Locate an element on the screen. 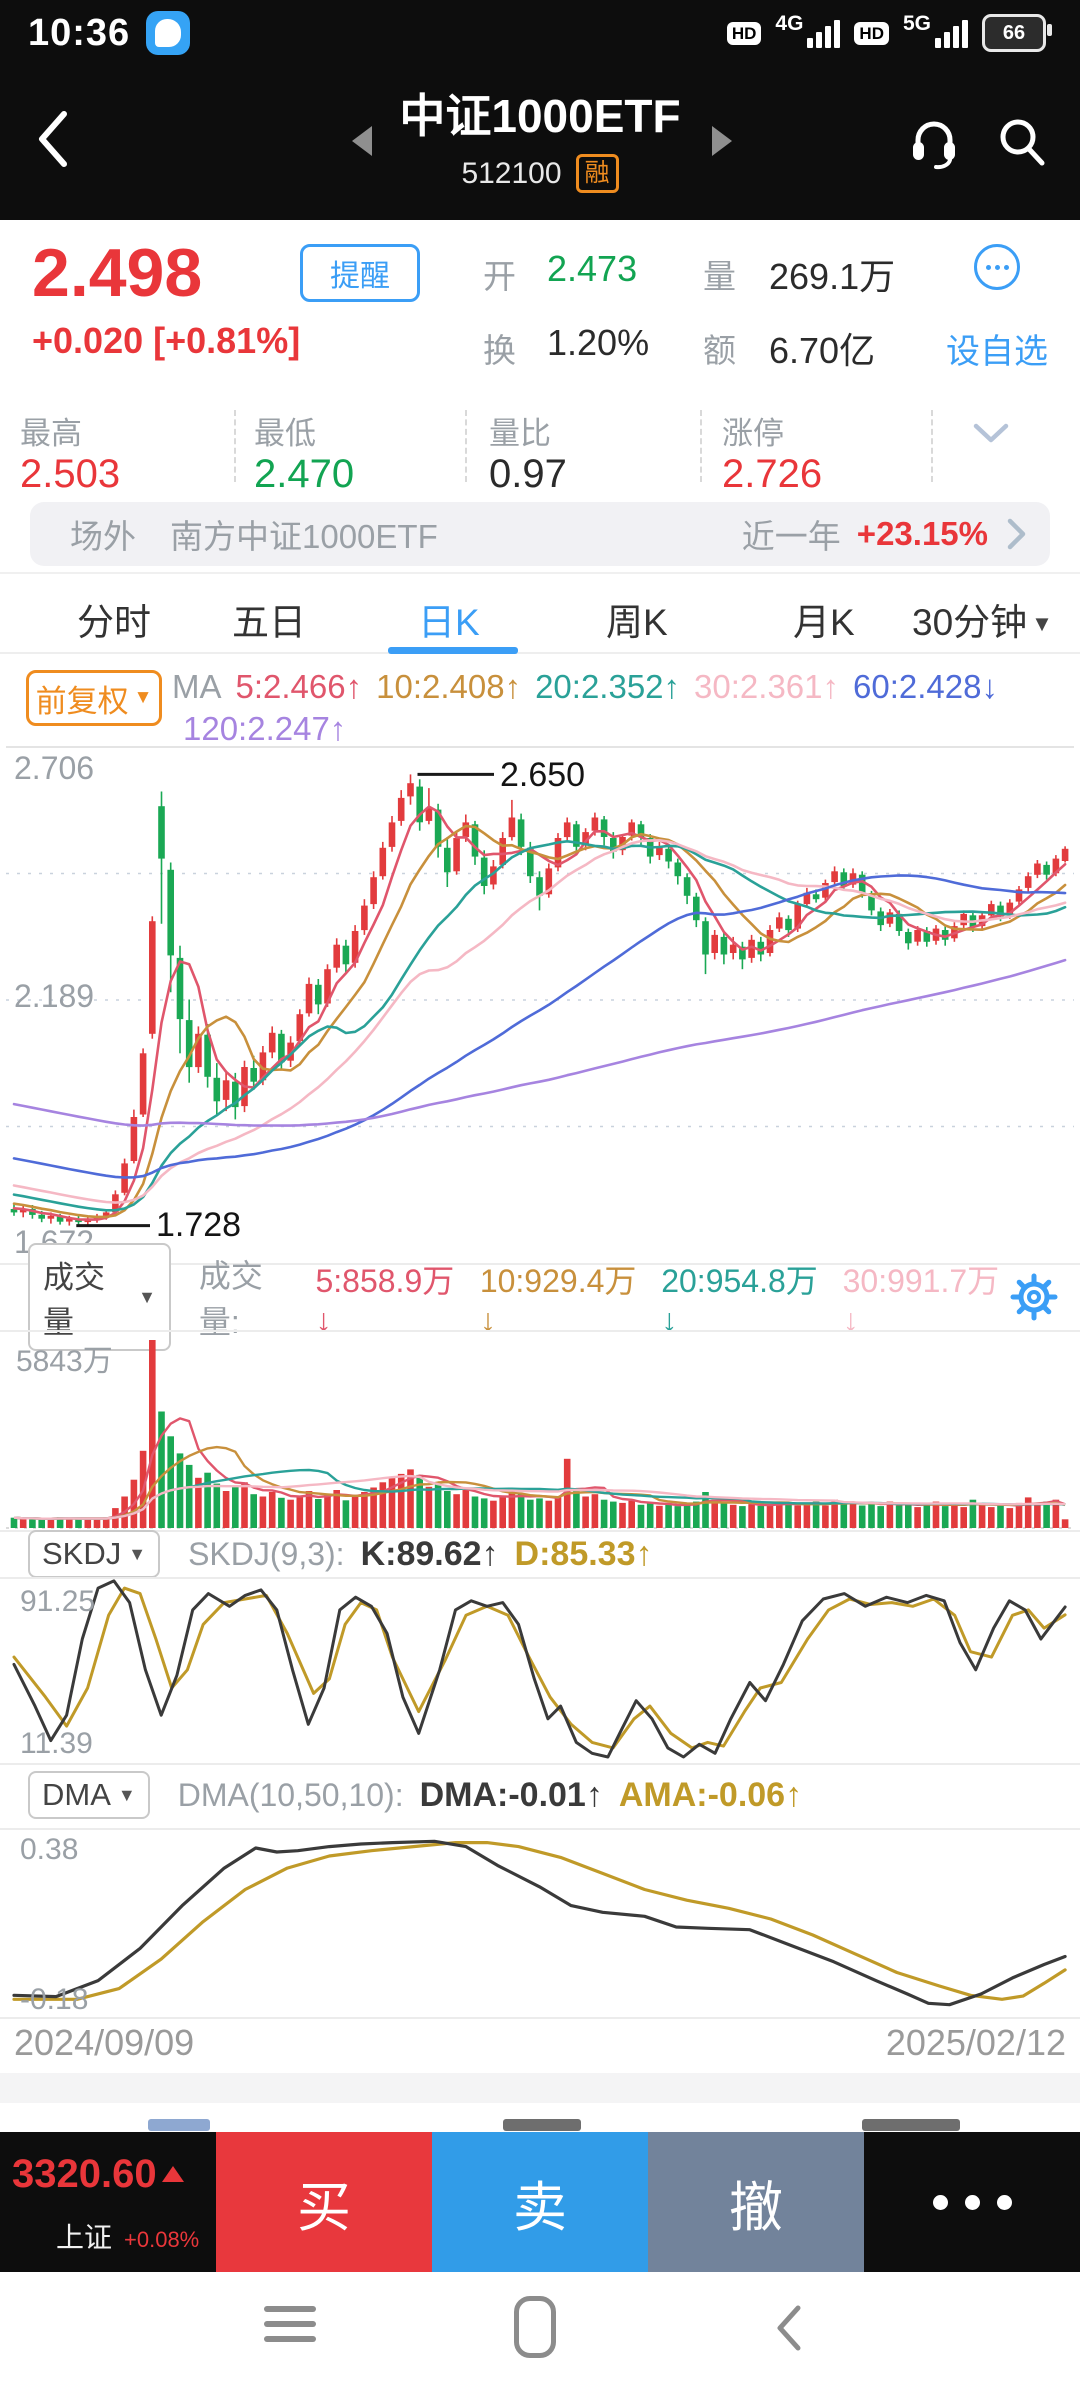 This screenshot has height=2400, width=1080. turnover-value: 1.20% is located at coordinates (598, 342).